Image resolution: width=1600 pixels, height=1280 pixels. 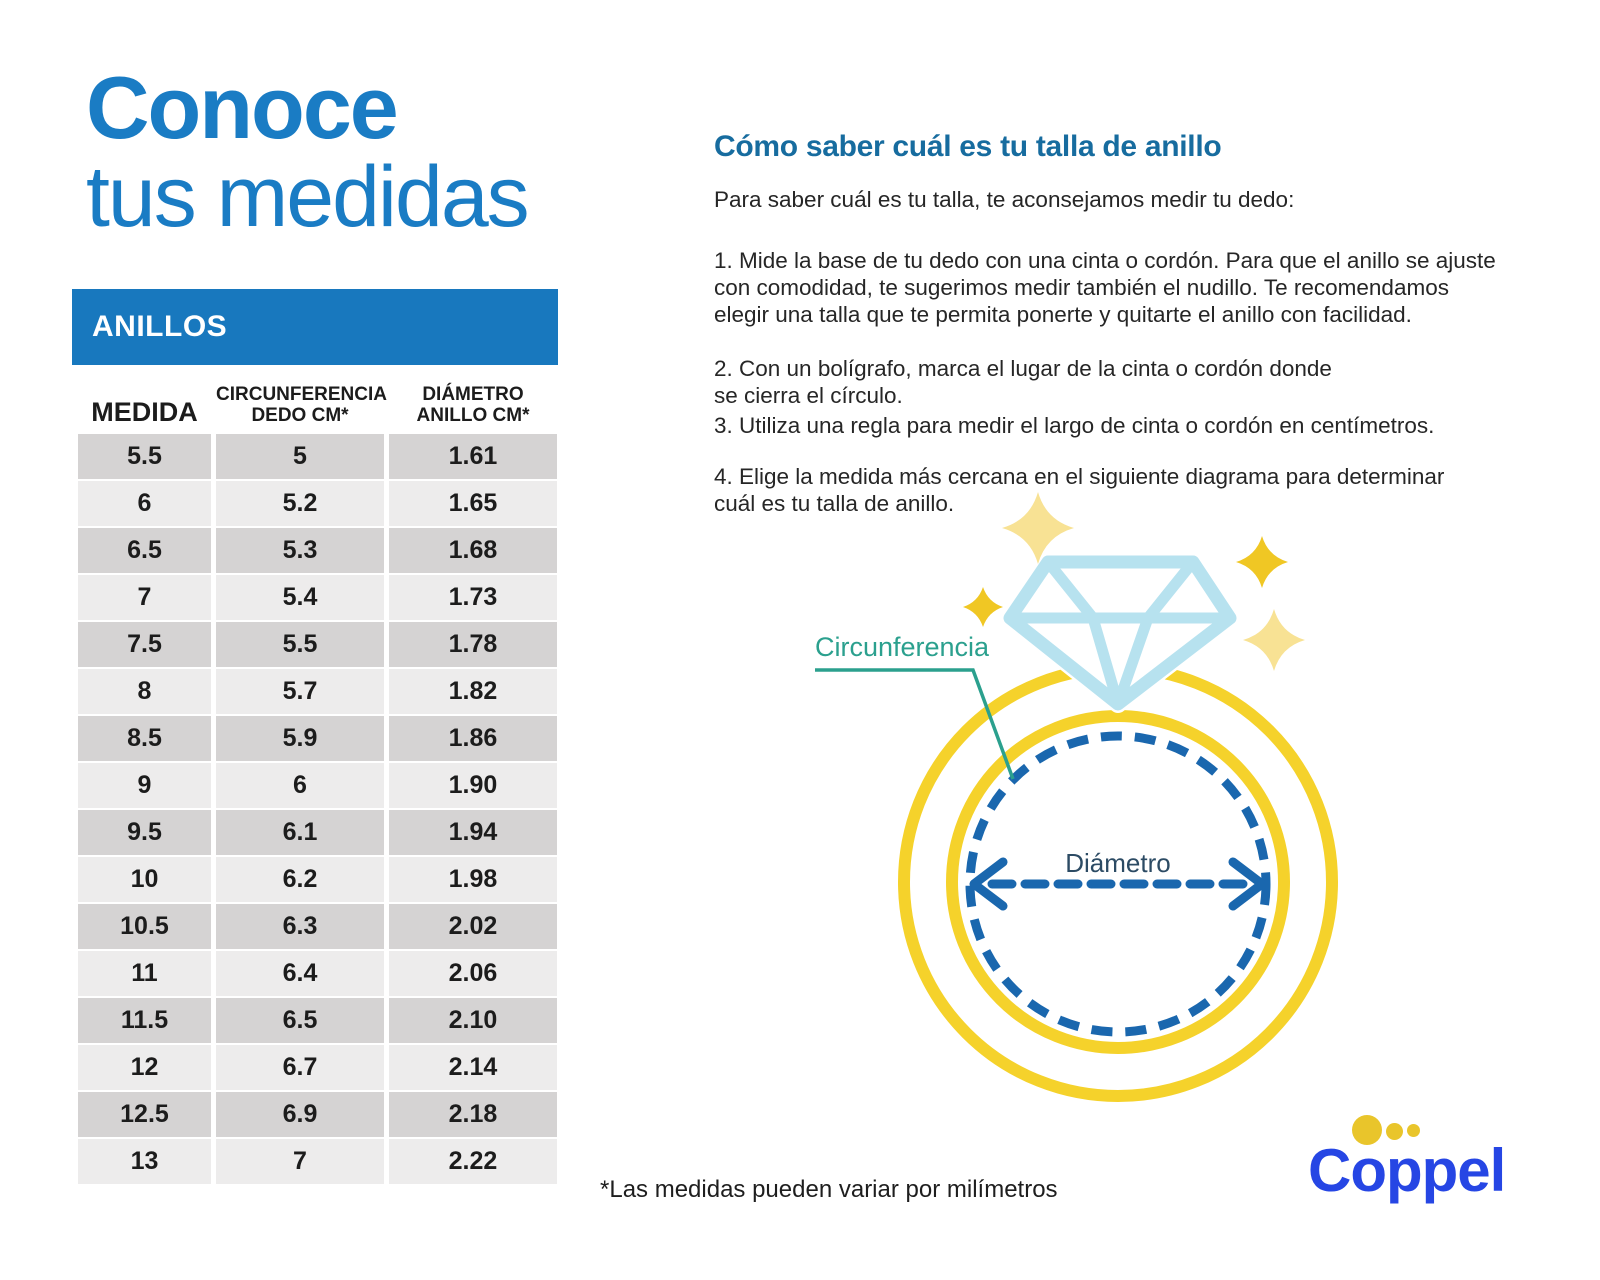 I want to click on table-cell: 2.10, so click(x=473, y=1020).